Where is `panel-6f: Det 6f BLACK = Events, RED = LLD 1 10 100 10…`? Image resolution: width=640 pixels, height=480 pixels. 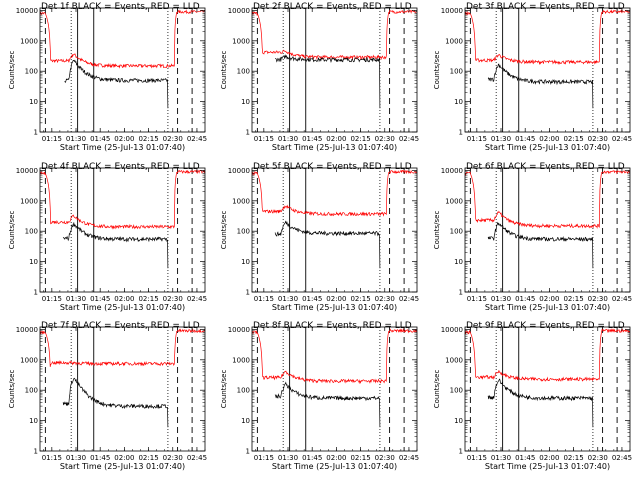 panel-6f: Det 6f BLACK = Events, RED = LLD 1 10 100 10… is located at coordinates (532, 237).